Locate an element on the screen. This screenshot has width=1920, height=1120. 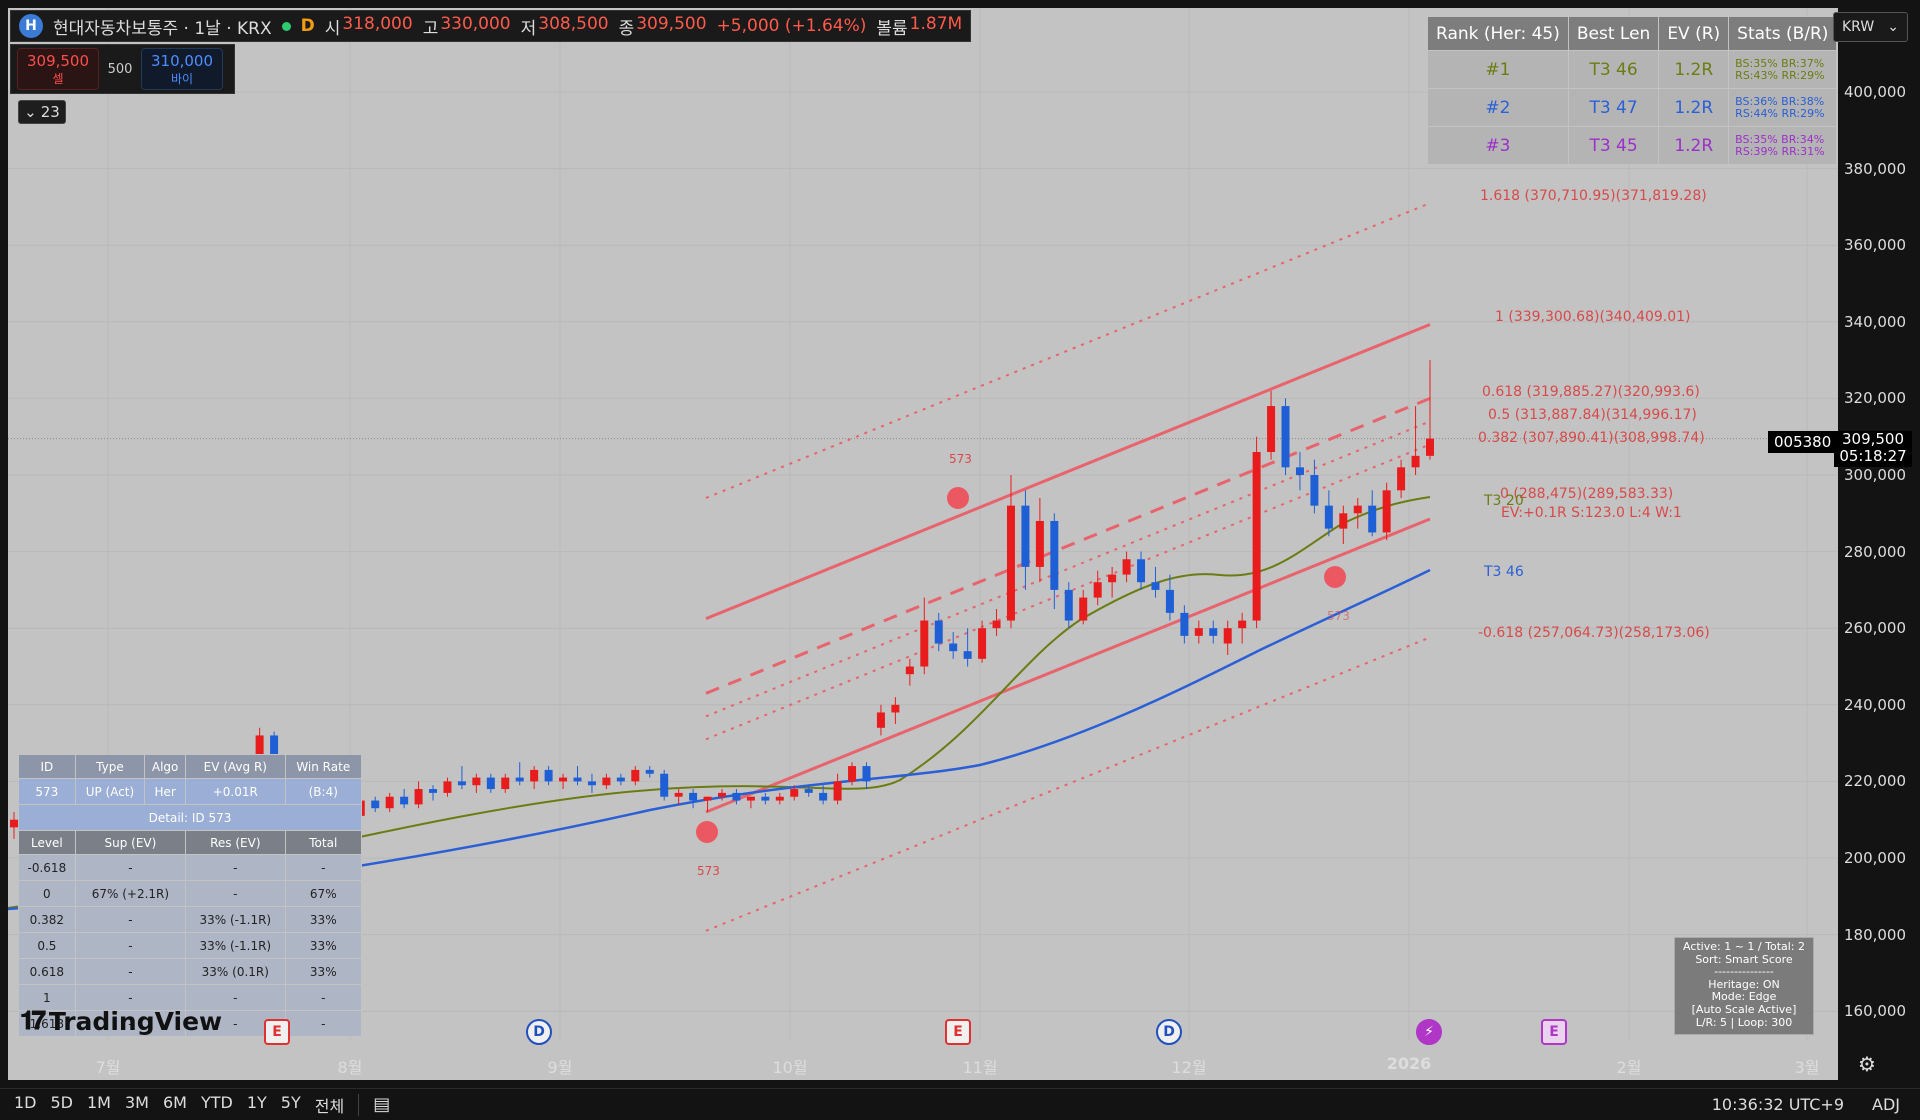
range-button: 1M is located at coordinates (99, 1102).